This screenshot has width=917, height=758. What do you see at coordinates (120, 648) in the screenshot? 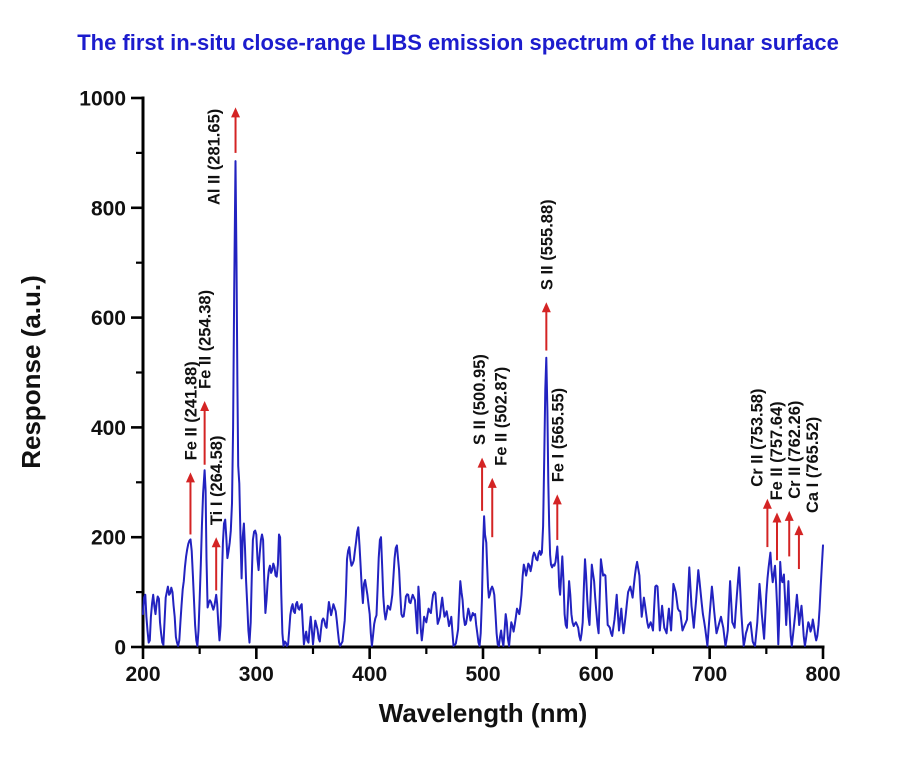
I see `y-tick-label: 0` at bounding box center [120, 648].